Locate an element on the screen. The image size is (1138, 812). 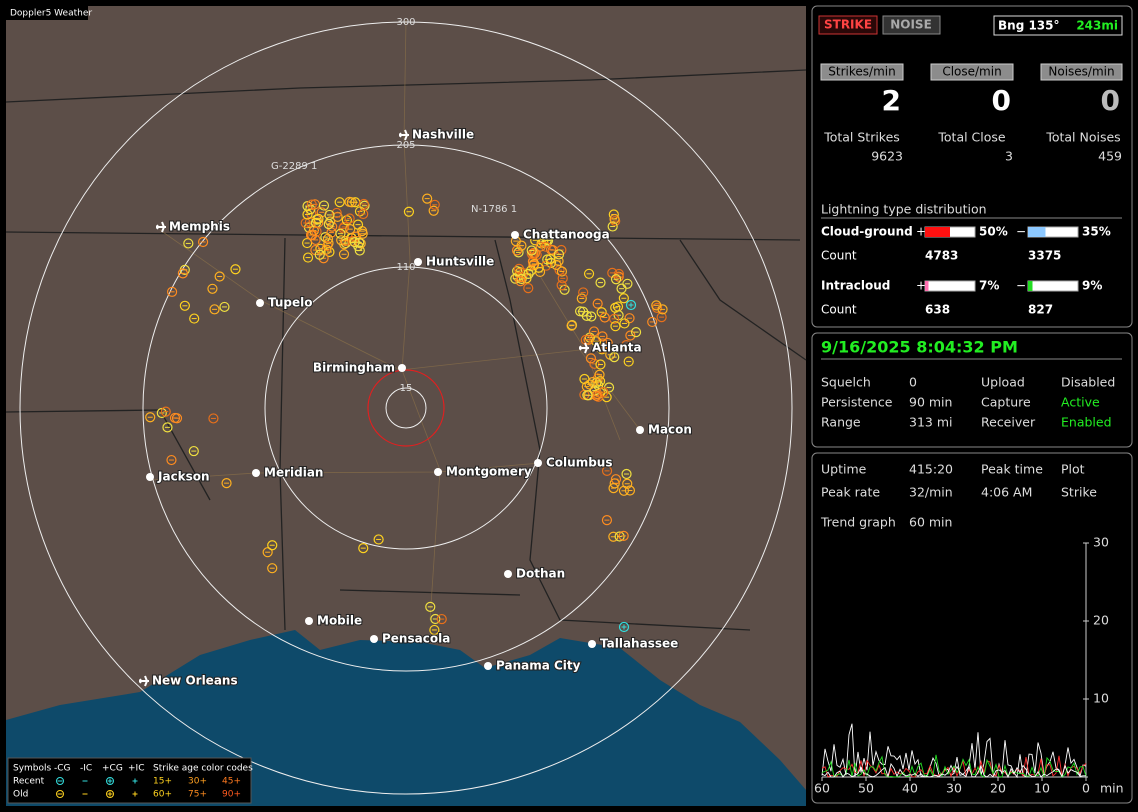
count-label: Count is located at coordinates (839, 256).